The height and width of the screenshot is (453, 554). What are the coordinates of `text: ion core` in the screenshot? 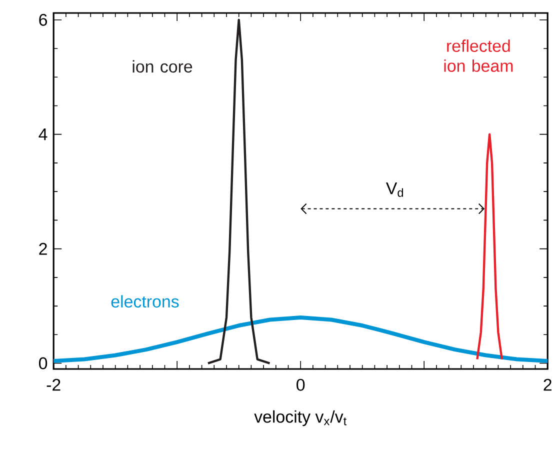 It's located at (162, 66).